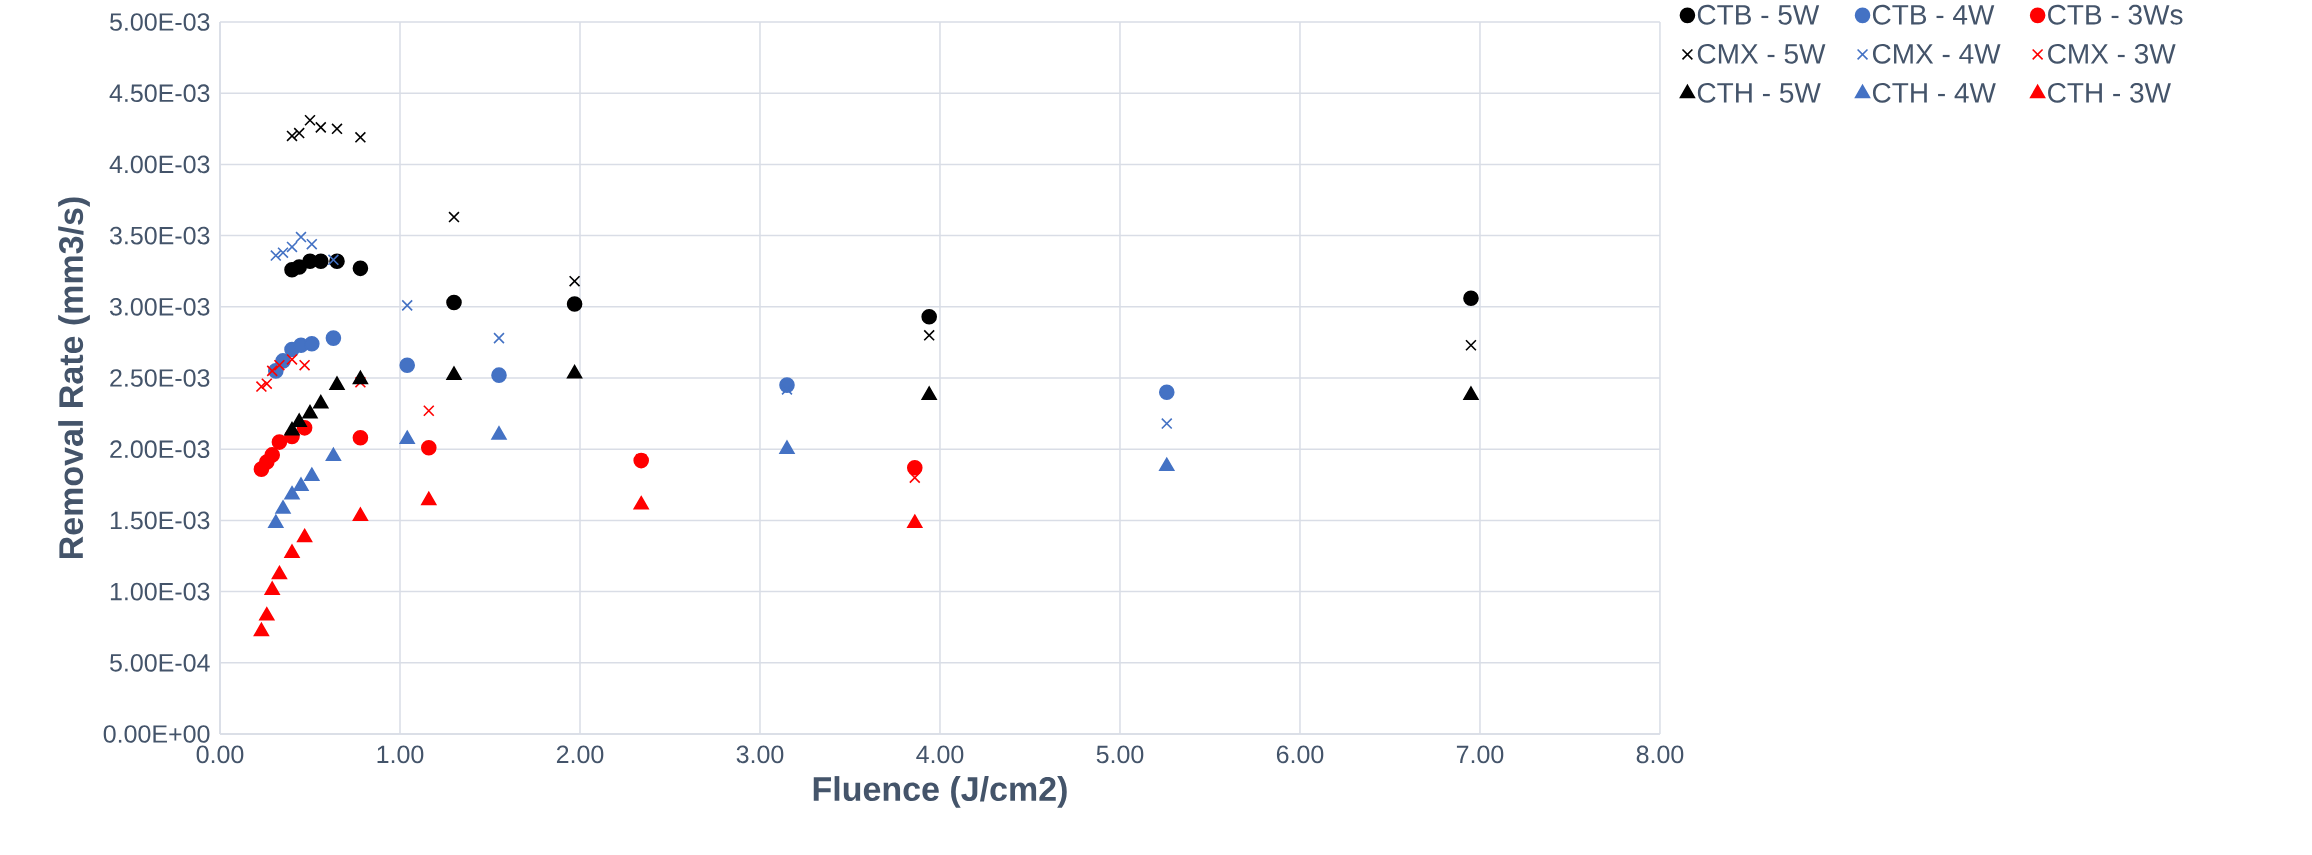 This screenshot has height=855, width=2312. I want to click on legend-label: CMX - 3W, so click(2112, 53).